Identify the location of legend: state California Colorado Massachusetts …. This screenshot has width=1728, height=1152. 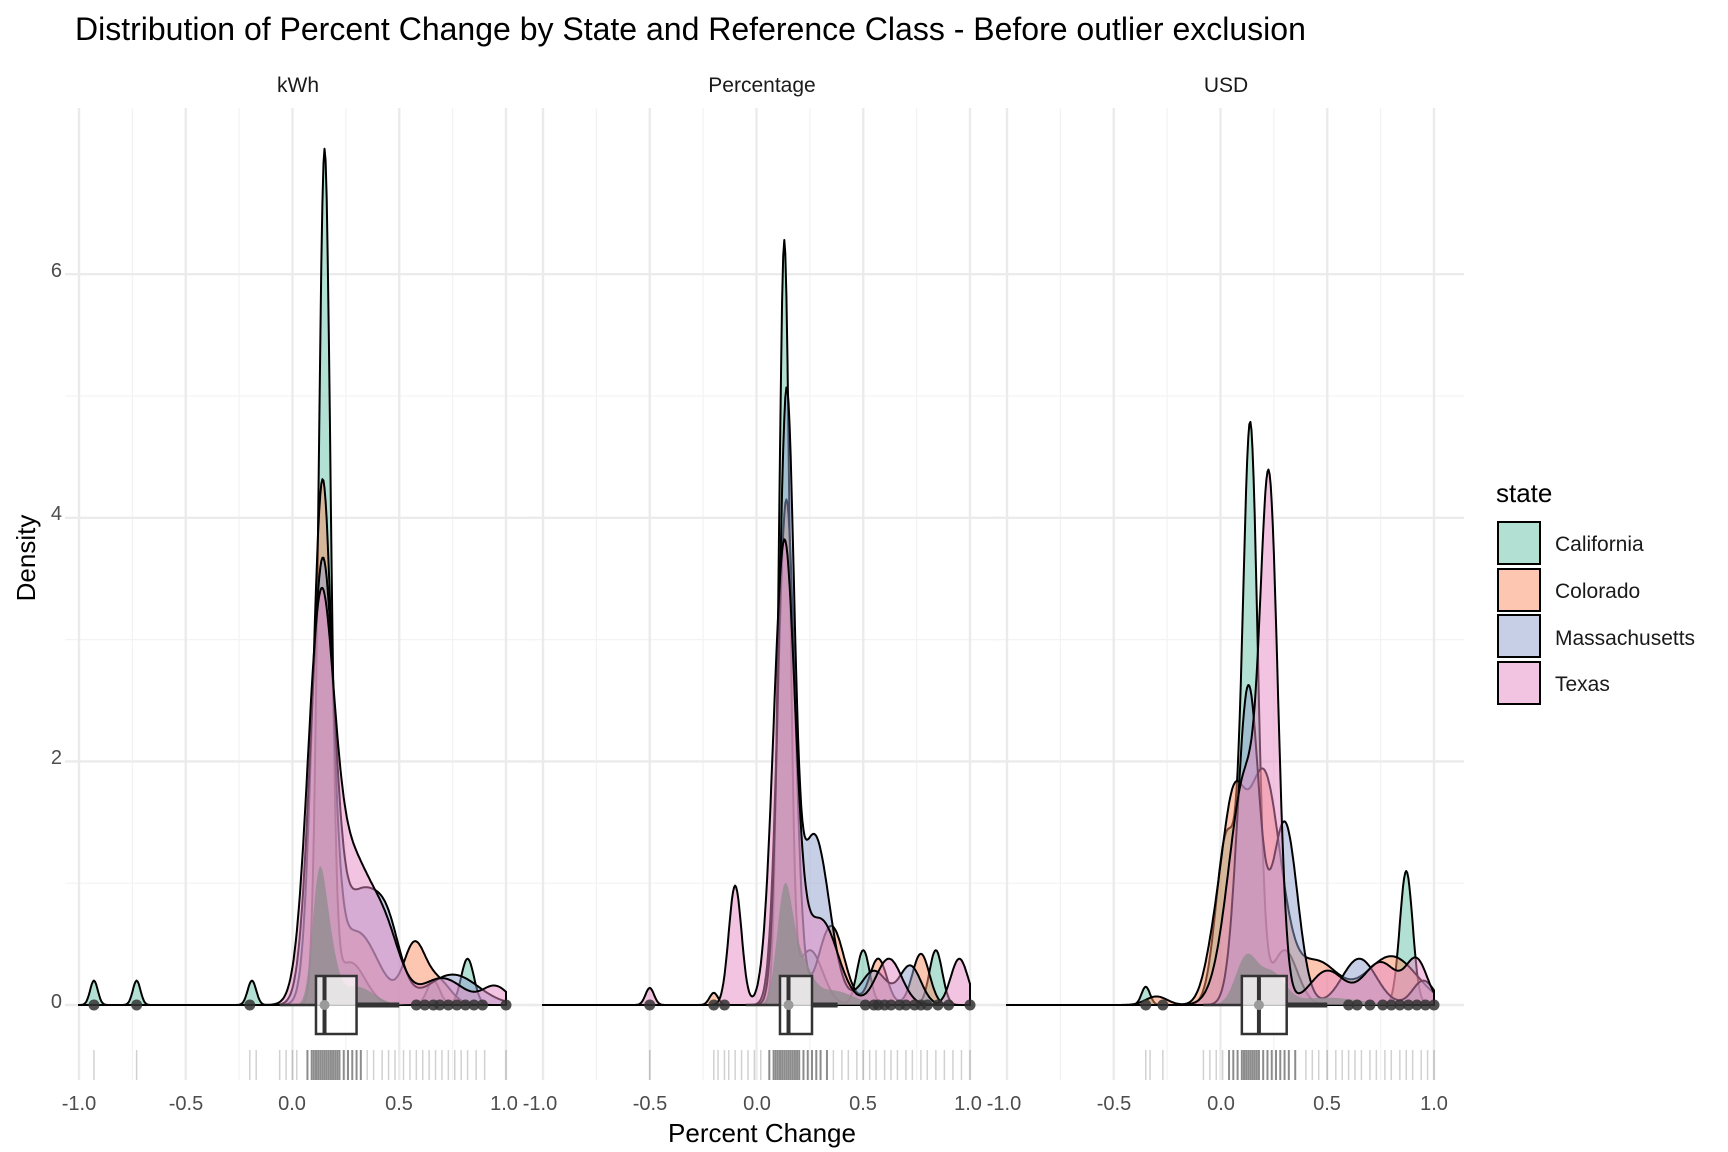
(1595, 591).